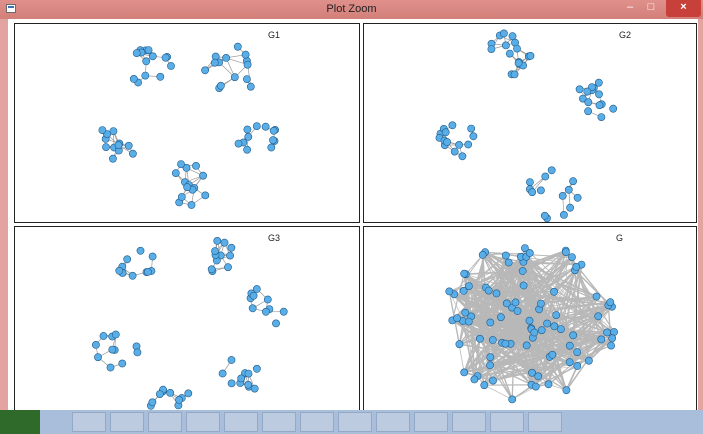  What do you see at coordinates (11, 8) in the screenshot?
I see `app-icon` at bounding box center [11, 8].